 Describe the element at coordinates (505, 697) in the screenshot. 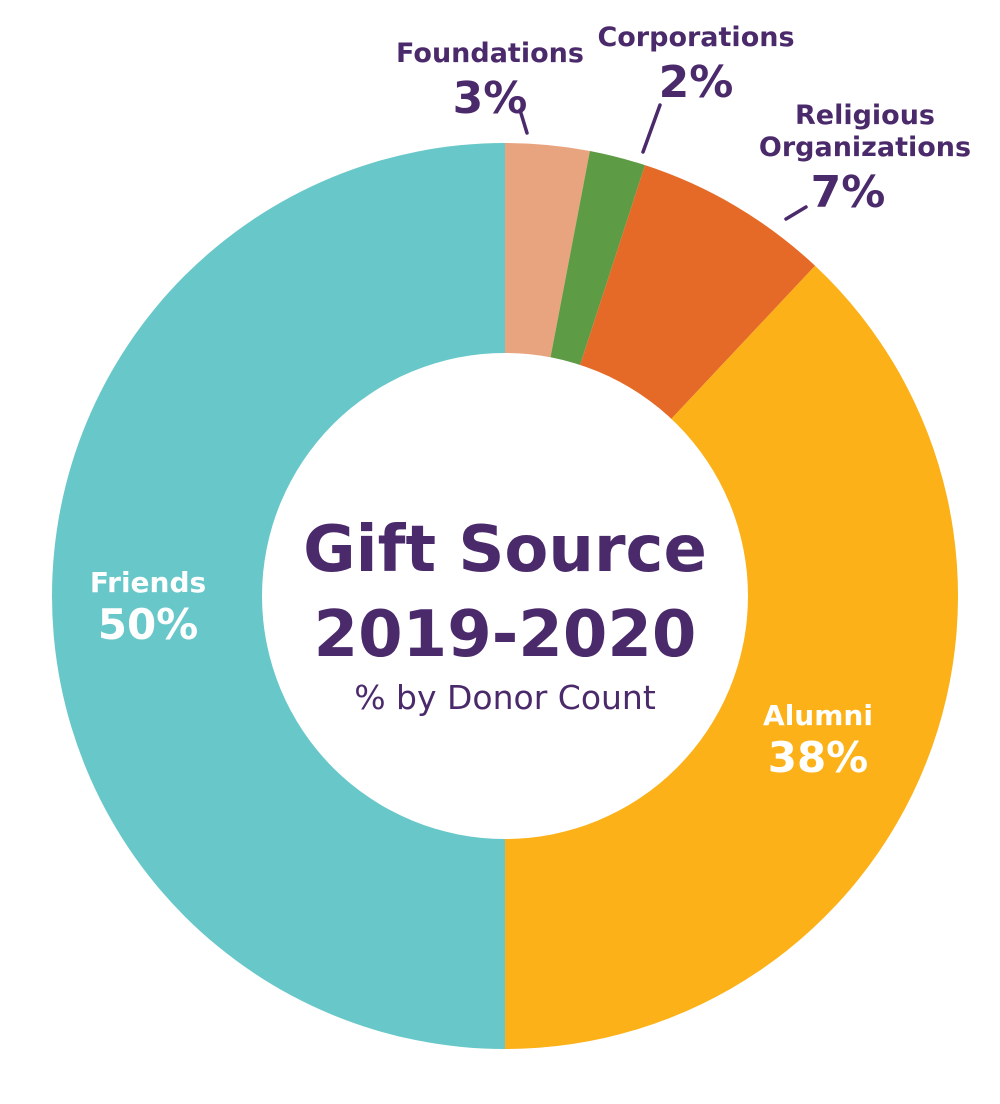

I see `chart-subtitle: % by Donor Count` at that location.